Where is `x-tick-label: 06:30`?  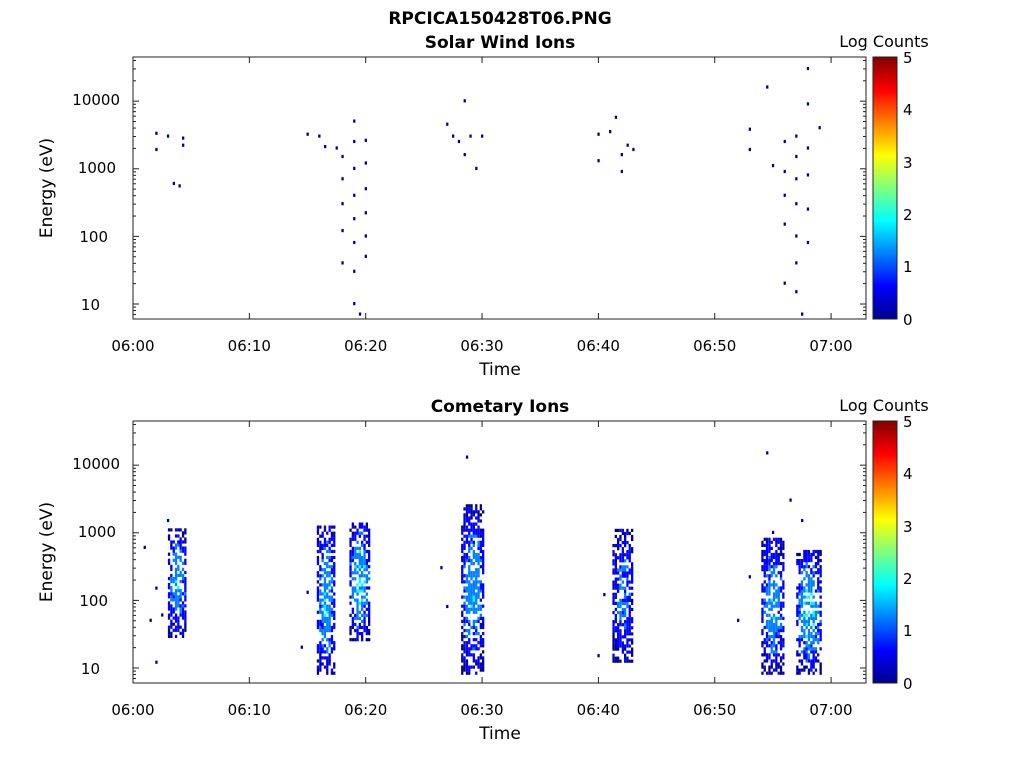
x-tick-label: 06:30 is located at coordinates (481, 346).